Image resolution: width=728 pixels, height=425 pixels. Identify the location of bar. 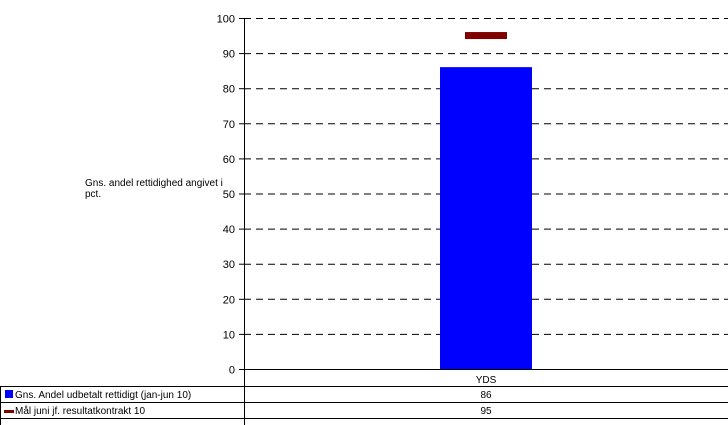
(486, 218).